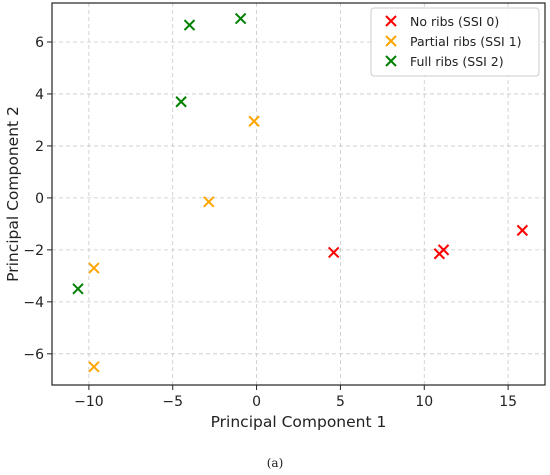 Image resolution: width=550 pixels, height=475 pixels. What do you see at coordinates (256, 402) in the screenshot?
I see `x-tick-label: 0` at bounding box center [256, 402].